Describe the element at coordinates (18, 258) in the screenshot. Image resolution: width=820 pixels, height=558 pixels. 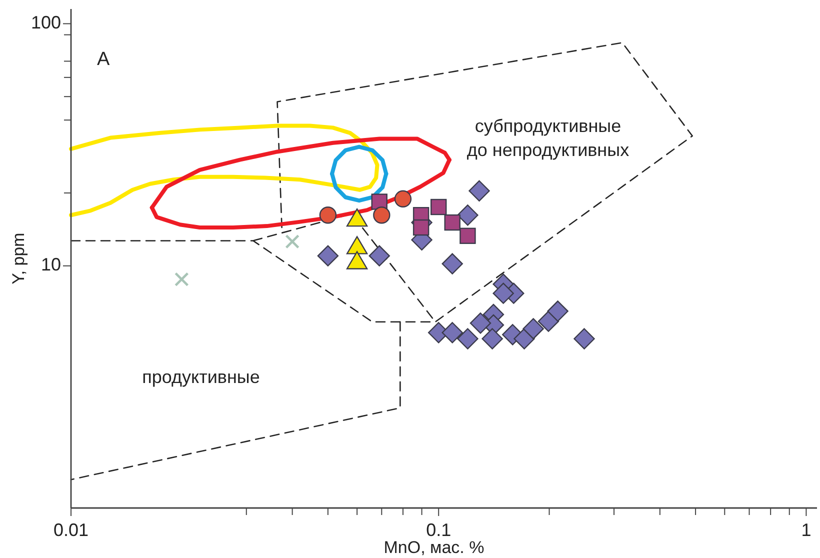
I see `y-axis-title: Y, ppm` at that location.